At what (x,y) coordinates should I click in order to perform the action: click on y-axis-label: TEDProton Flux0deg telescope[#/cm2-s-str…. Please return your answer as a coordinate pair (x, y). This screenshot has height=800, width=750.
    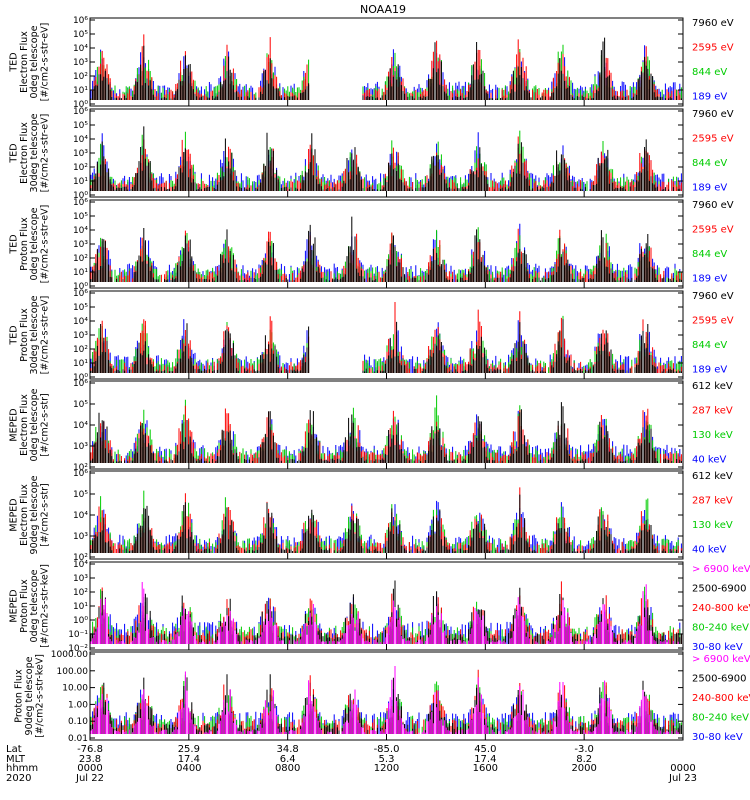
    Looking at the image, I should click on (29, 244).